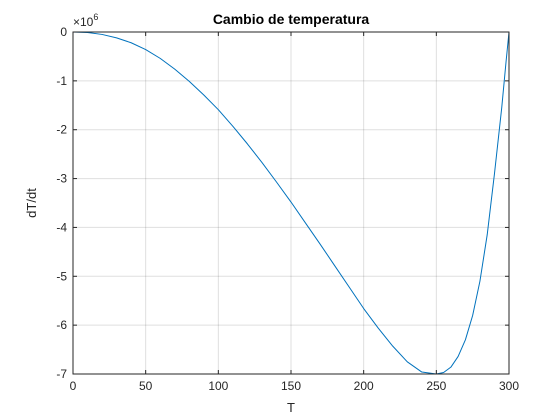  Describe the element at coordinates (95, 17) in the screenshot. I see `y-axis-exponent-power: 6` at that location.